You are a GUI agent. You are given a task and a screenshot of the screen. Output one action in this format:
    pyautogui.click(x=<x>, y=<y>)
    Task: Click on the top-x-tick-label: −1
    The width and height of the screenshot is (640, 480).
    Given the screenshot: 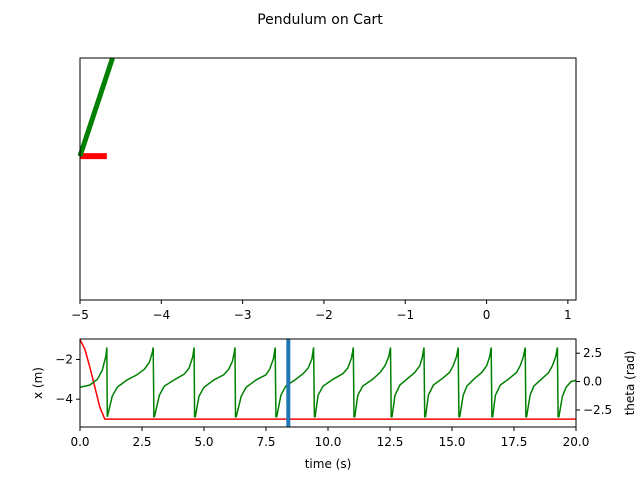 What is the action you would take?
    pyautogui.click(x=405, y=315)
    